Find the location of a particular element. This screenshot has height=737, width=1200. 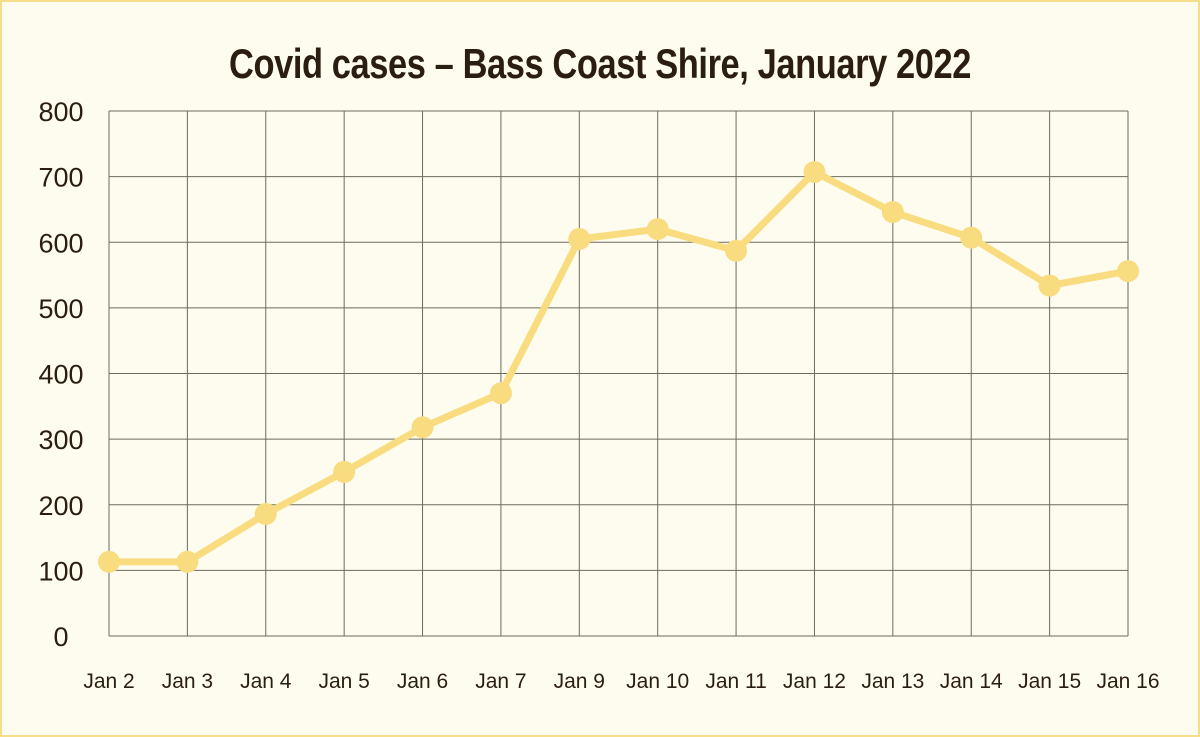

x-tick-label: Jan 7 is located at coordinates (500, 681).